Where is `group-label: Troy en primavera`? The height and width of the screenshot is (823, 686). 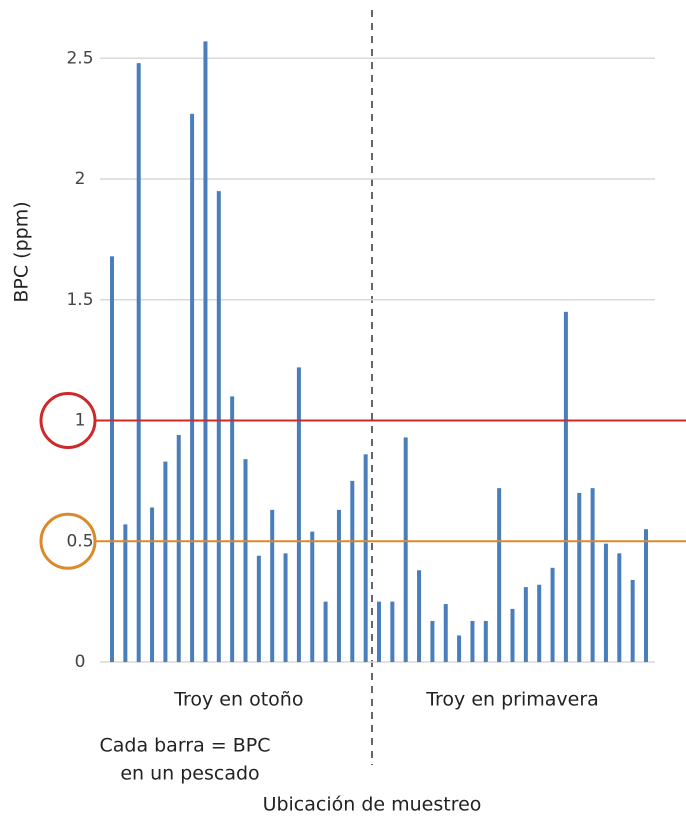
group-label: Troy en primavera is located at coordinates (512, 700).